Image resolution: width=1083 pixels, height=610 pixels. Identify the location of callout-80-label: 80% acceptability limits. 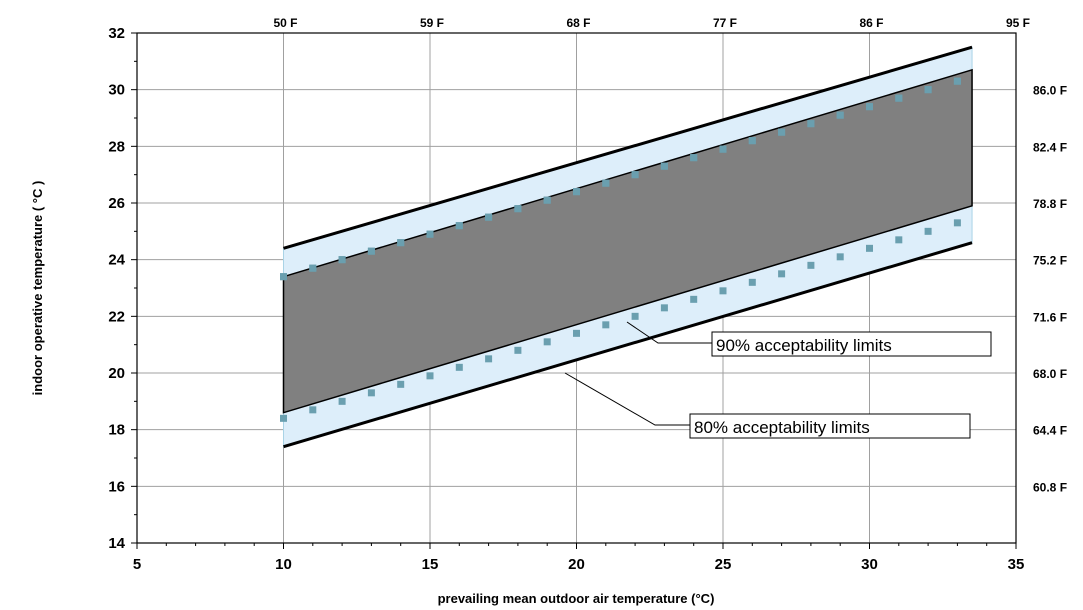
(782, 427).